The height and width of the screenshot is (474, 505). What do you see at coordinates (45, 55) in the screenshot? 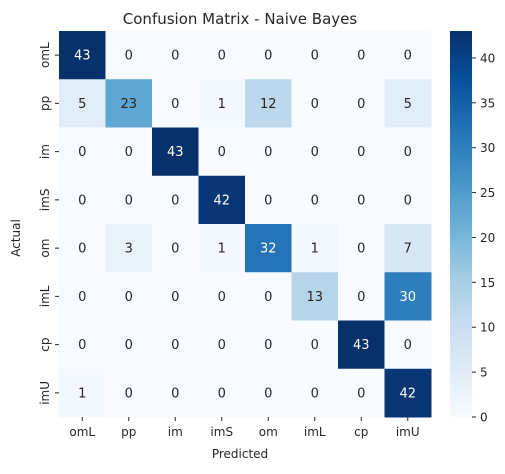
I see `y-tick-label: omL` at bounding box center [45, 55].